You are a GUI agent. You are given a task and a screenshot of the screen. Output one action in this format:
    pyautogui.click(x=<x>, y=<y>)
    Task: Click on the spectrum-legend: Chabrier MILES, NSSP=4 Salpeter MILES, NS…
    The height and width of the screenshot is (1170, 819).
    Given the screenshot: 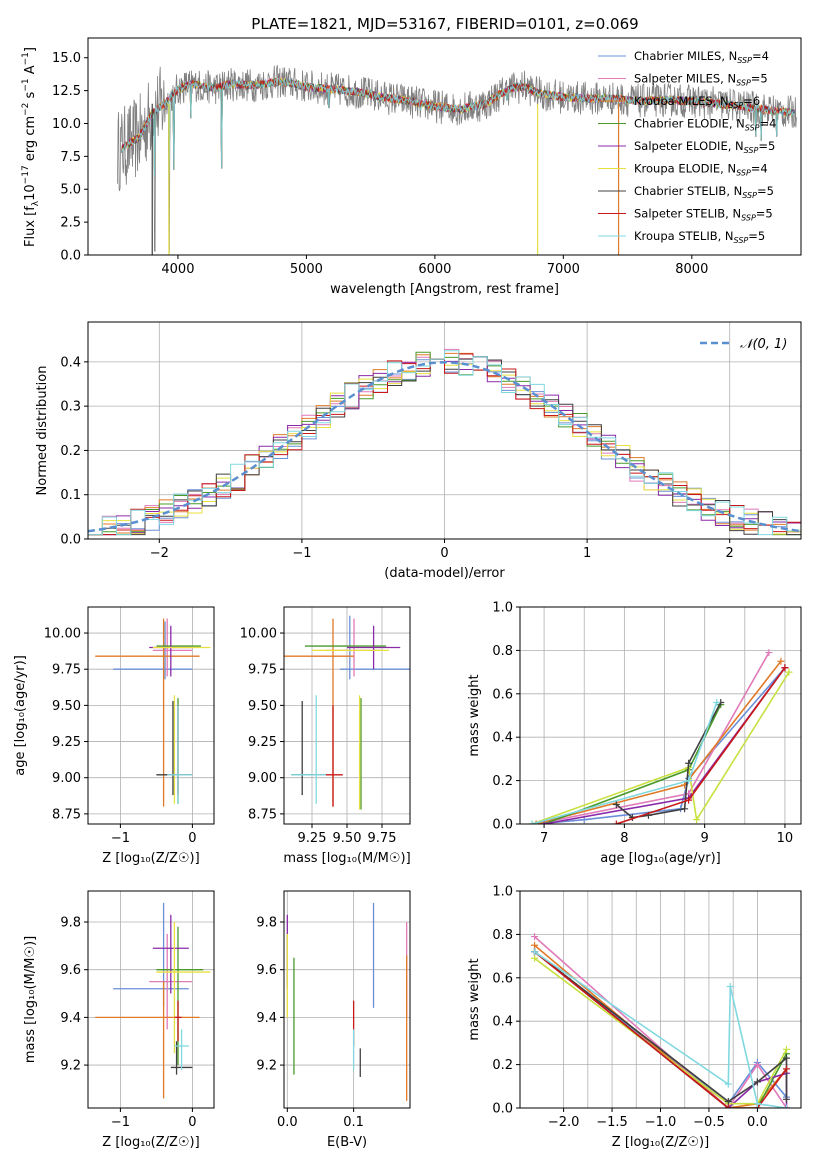 What is the action you would take?
    pyautogui.click(x=687, y=147)
    